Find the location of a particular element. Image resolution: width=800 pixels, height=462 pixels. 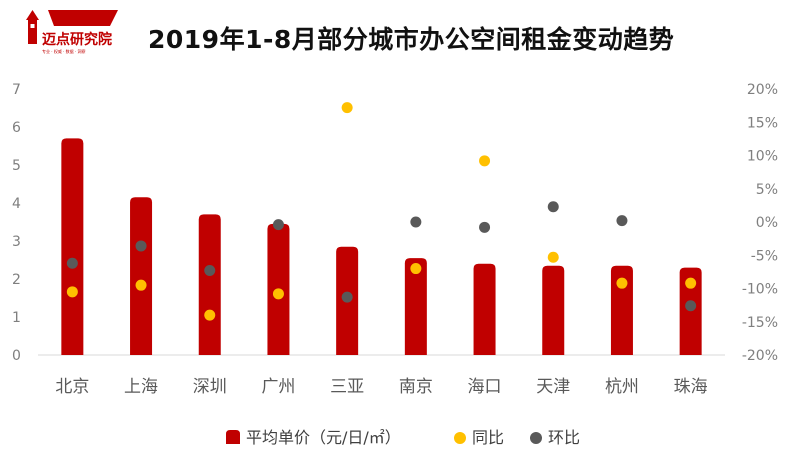

mom-point-天津 is located at coordinates (553, 207).